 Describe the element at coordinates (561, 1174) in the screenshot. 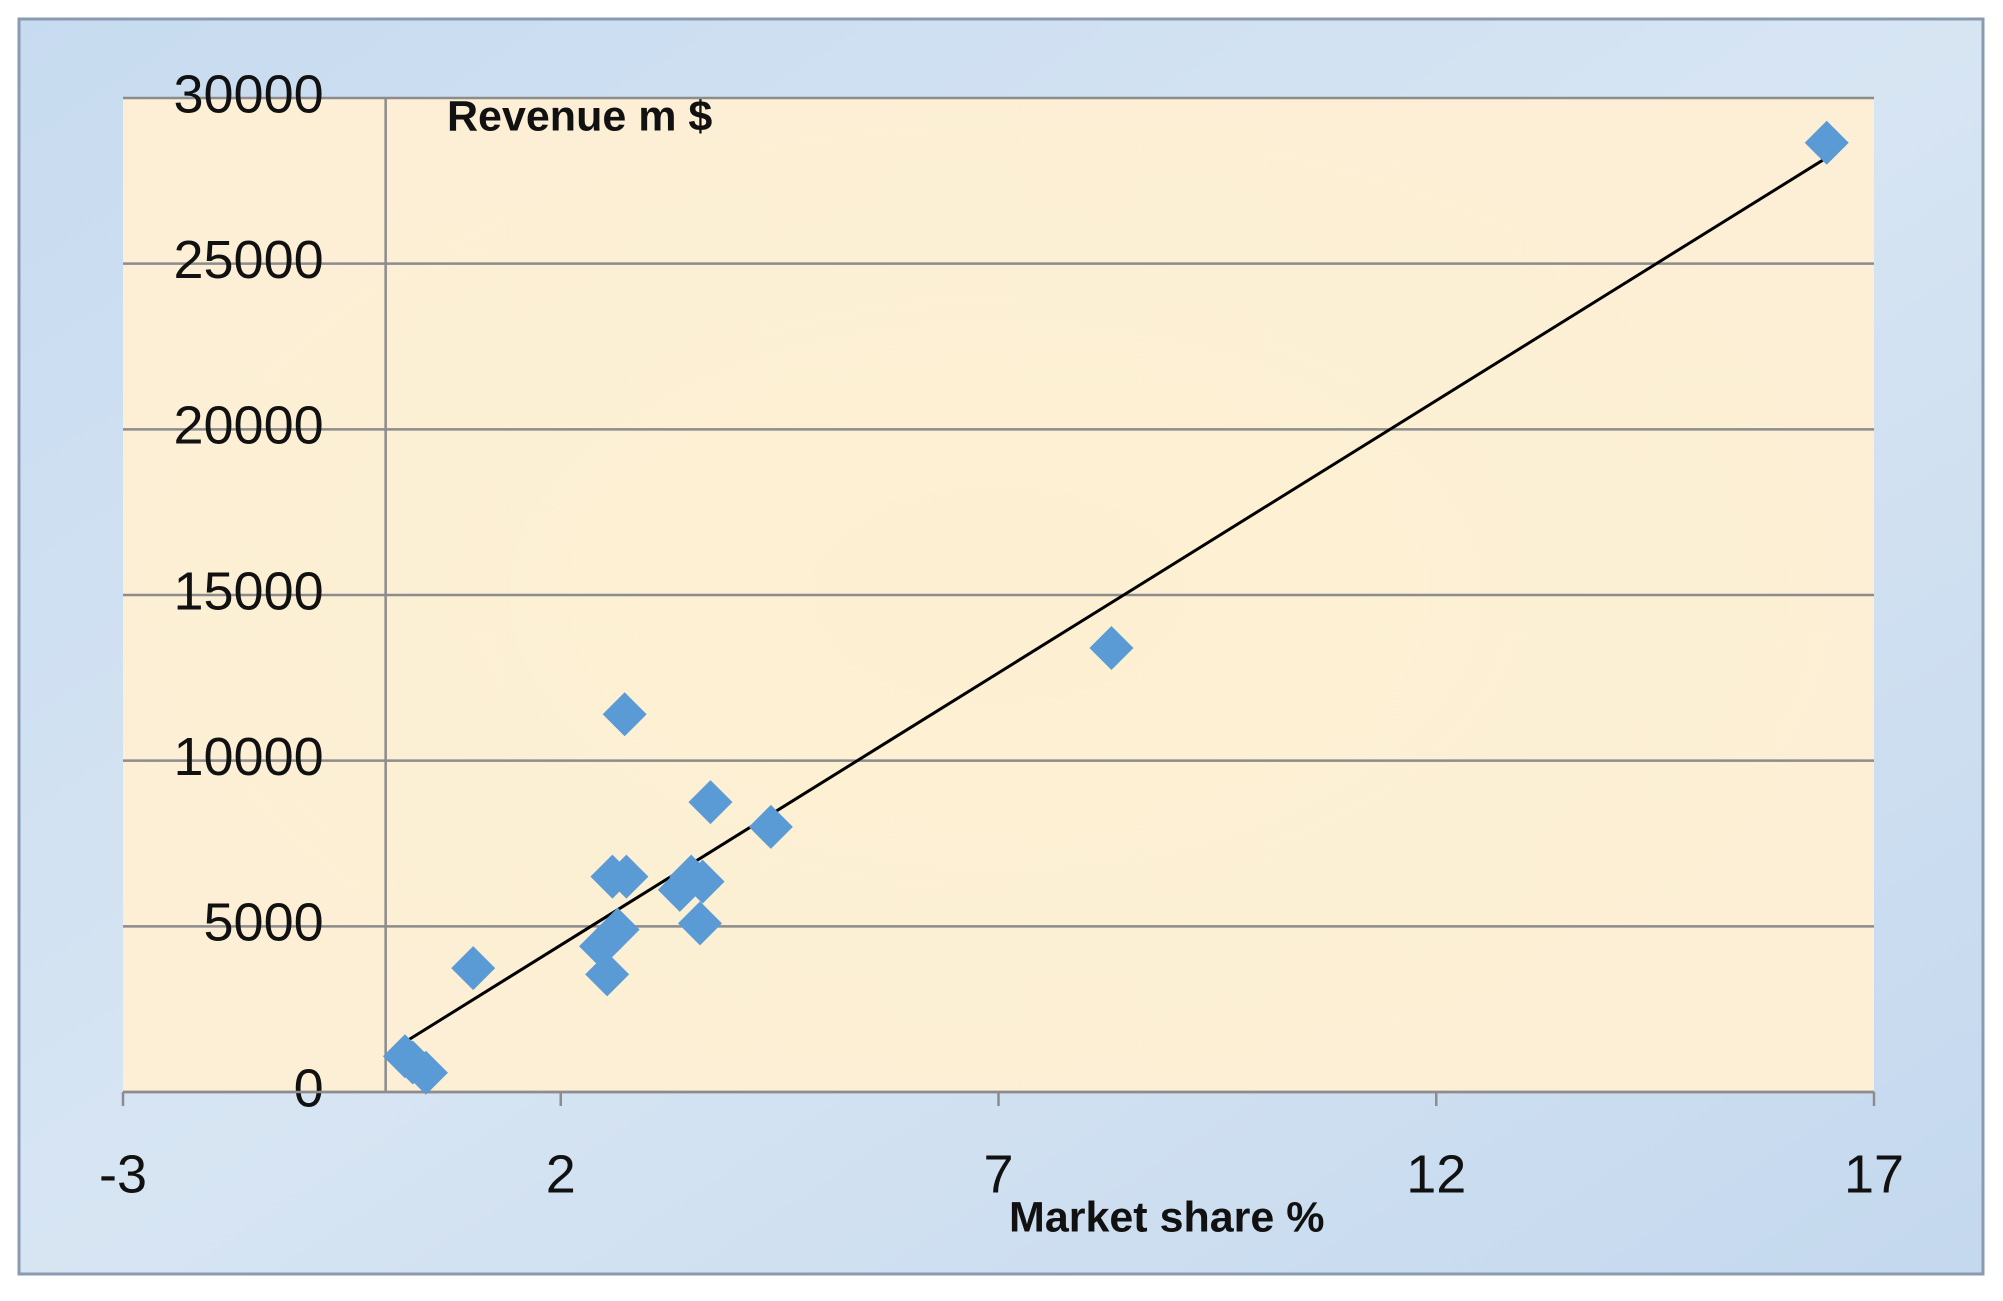

I see `x-tick-label: 2` at that location.